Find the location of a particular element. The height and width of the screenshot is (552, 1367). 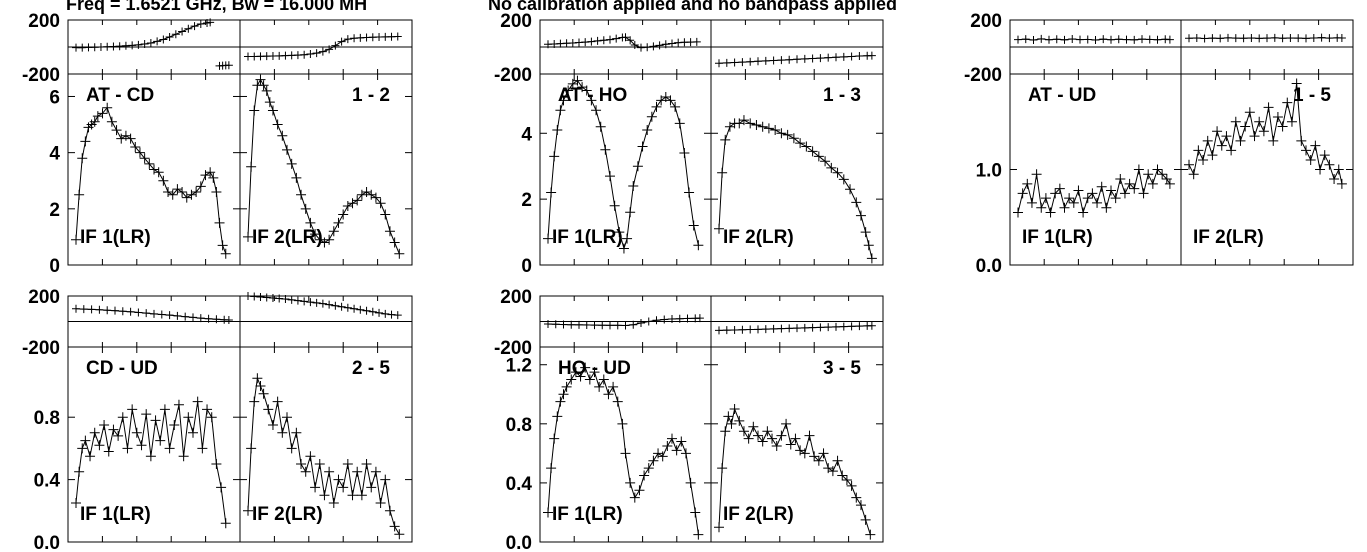

phase-tick-label: 200 is located at coordinates (44, 21).